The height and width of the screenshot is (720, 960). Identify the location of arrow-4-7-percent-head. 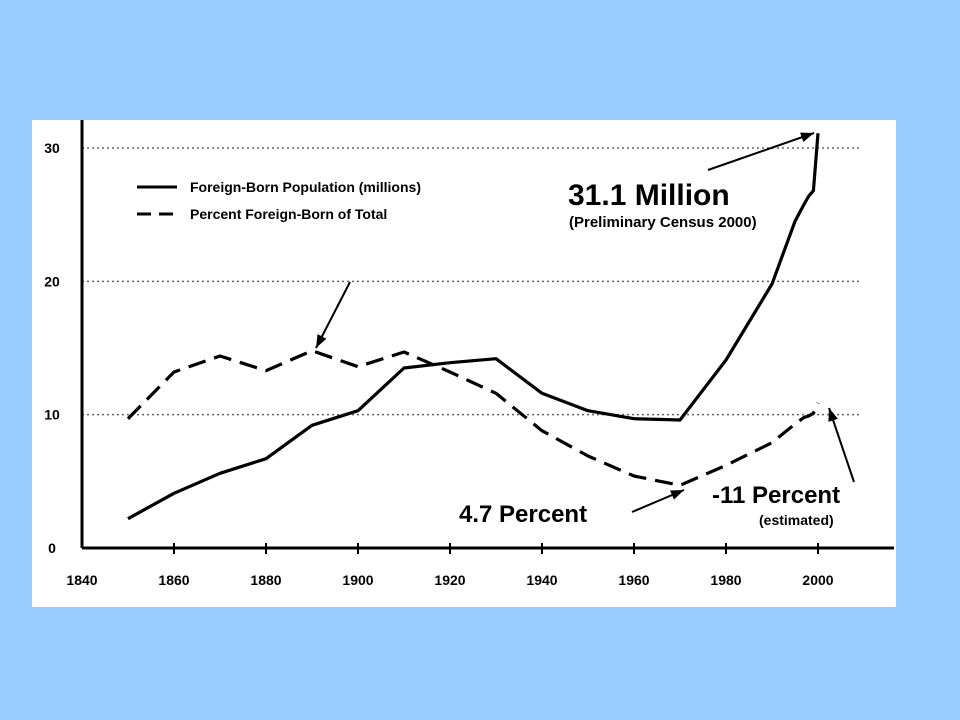
(677, 495).